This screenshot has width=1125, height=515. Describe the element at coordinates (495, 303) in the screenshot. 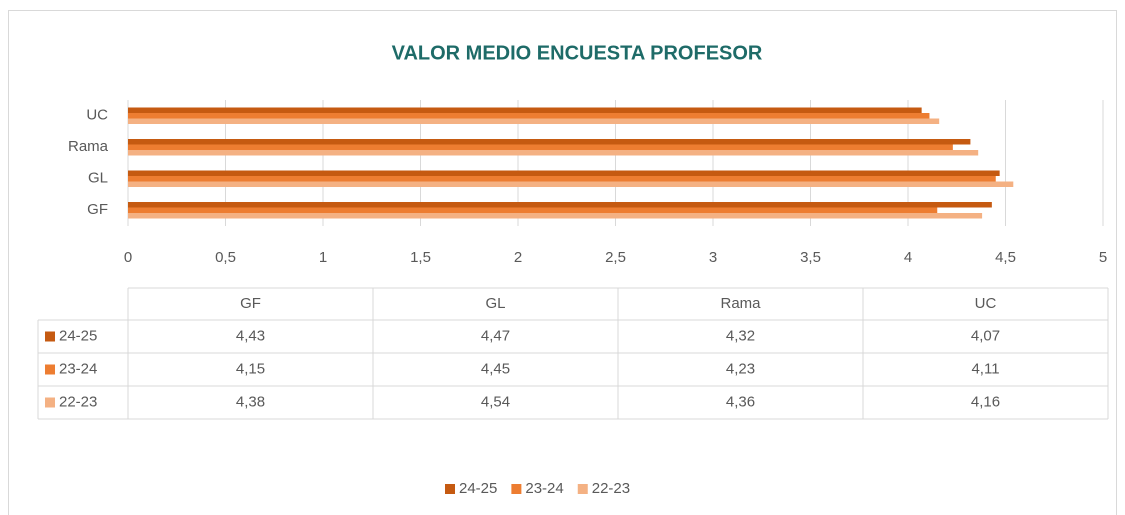

I see `table-header: GL` at that location.